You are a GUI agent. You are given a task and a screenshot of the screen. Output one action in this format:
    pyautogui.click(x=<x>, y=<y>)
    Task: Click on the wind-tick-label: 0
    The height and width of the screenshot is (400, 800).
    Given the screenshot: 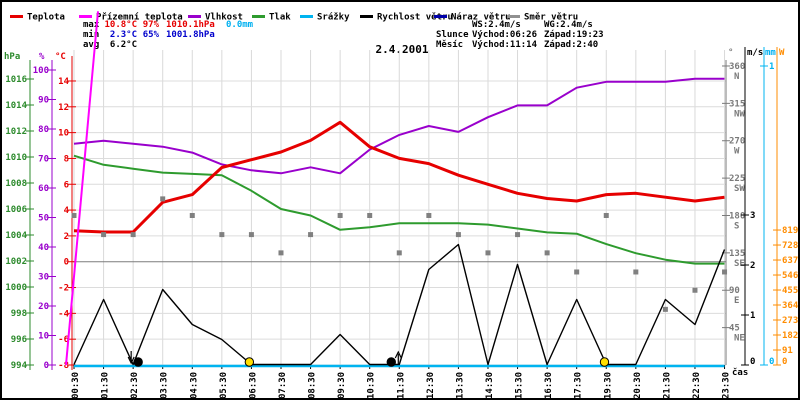 What is the action you would take?
    pyautogui.click(x=752, y=362)
    